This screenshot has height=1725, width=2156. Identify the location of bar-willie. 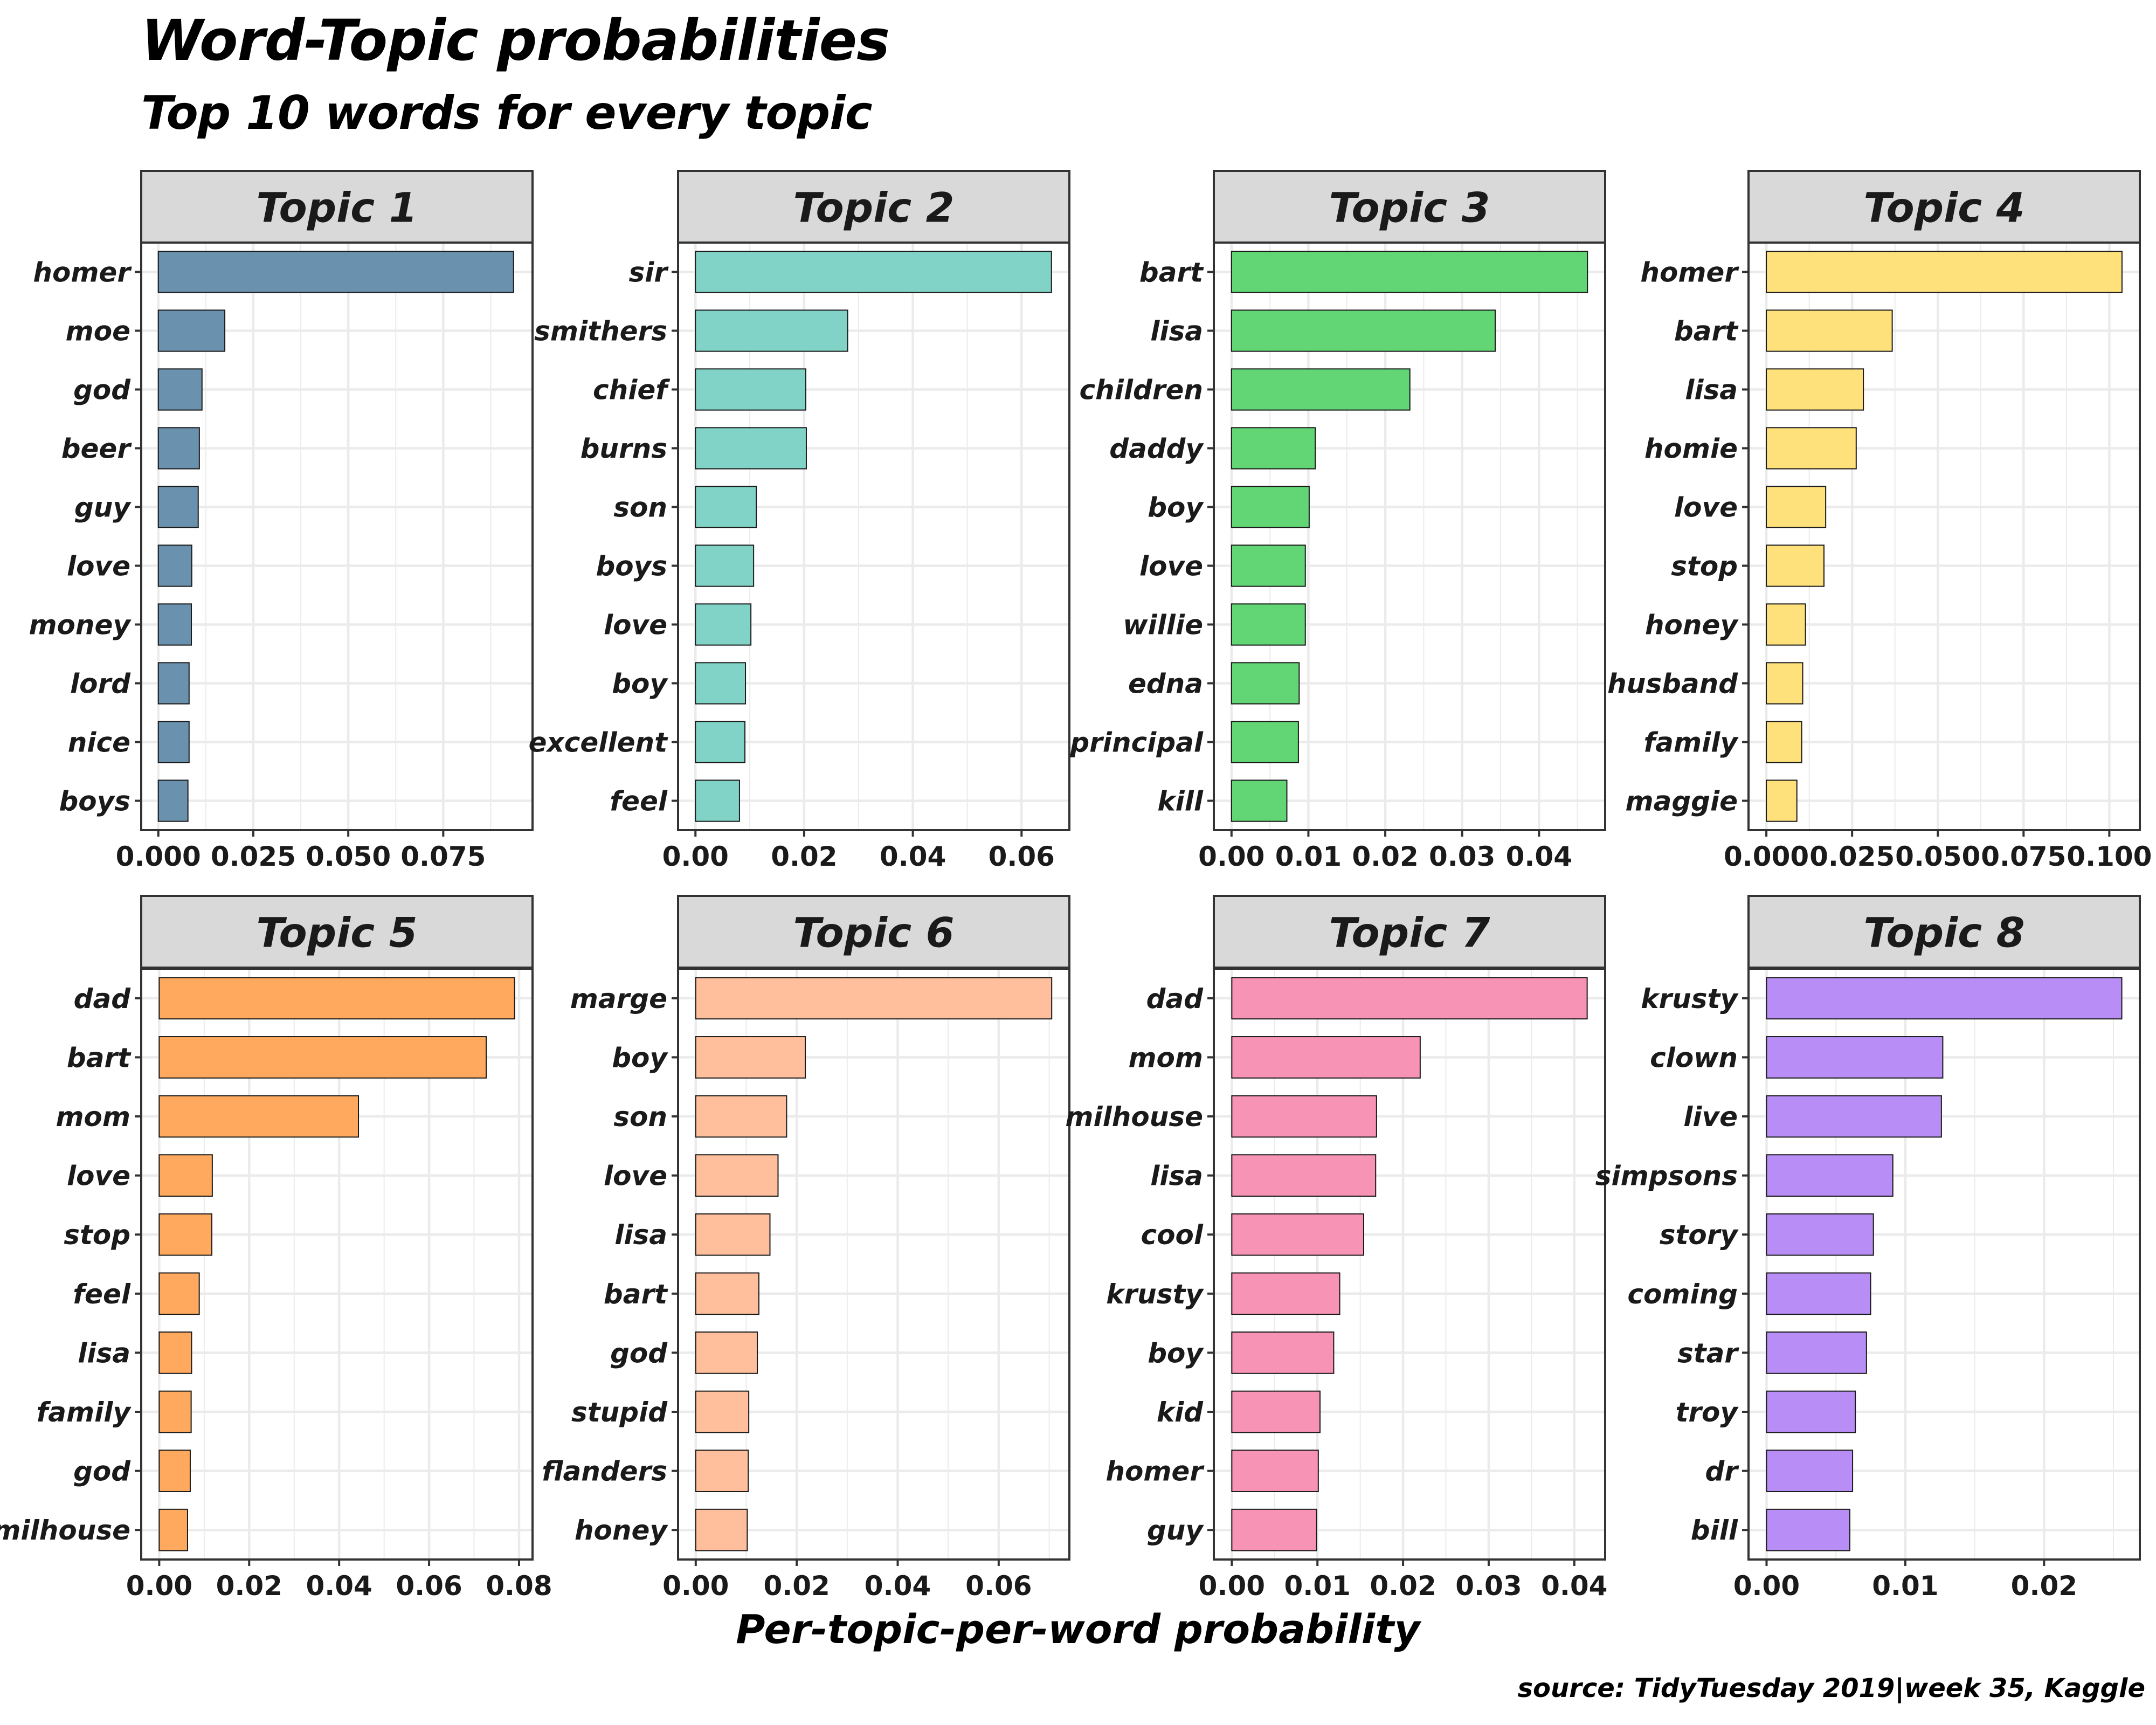
(1268, 624).